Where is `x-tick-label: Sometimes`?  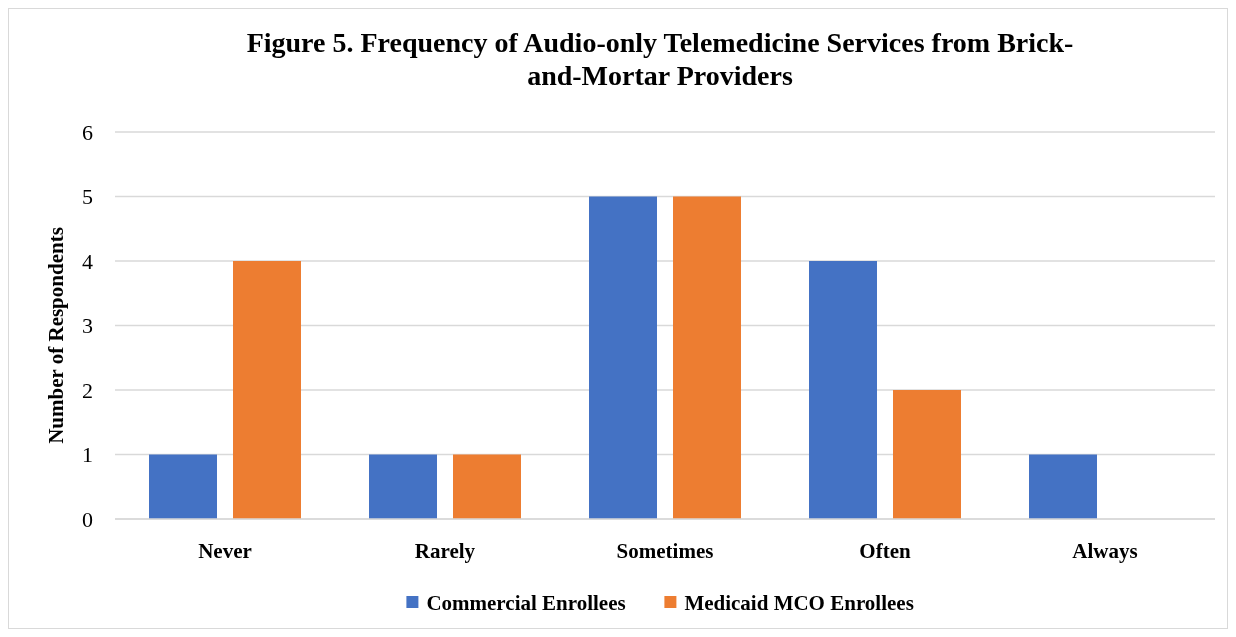 x-tick-label: Sometimes is located at coordinates (665, 551).